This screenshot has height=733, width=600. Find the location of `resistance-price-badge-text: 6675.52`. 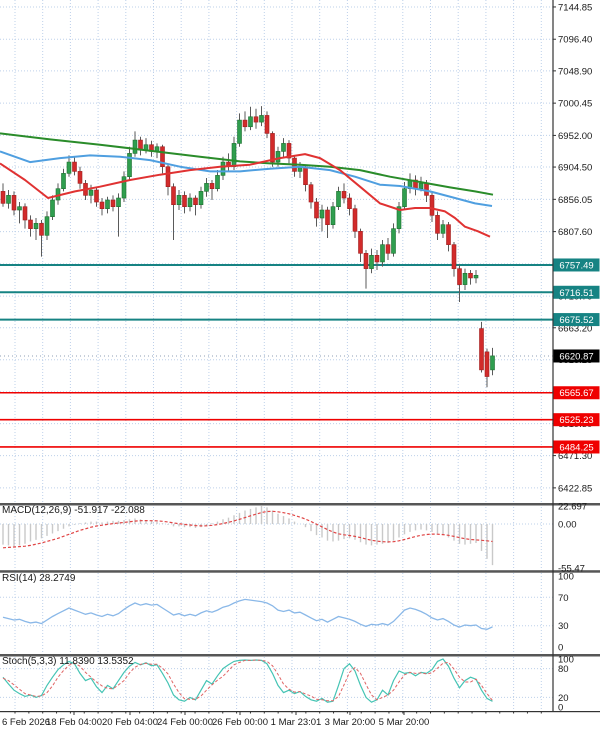

resistance-price-badge-text: 6675.52 is located at coordinates (576, 320).